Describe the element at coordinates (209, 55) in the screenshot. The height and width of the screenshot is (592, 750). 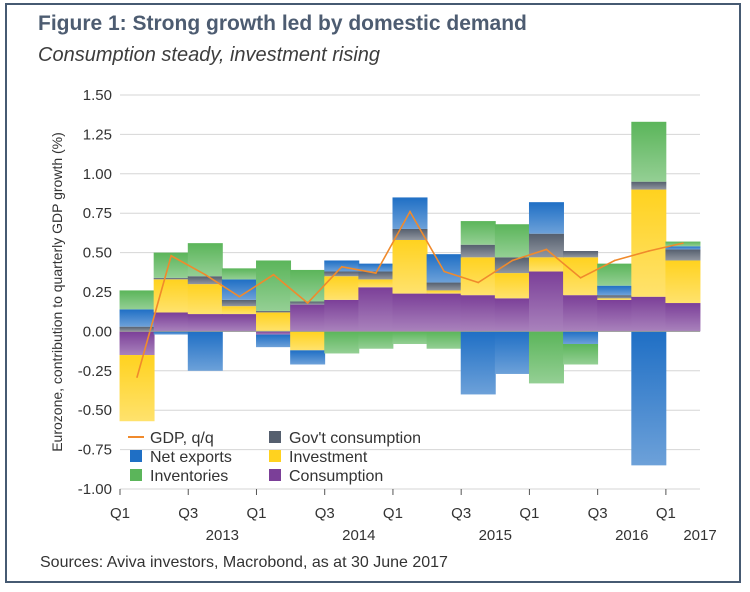
I see `chart-subtitle: Consumption steady, investment rising` at that location.